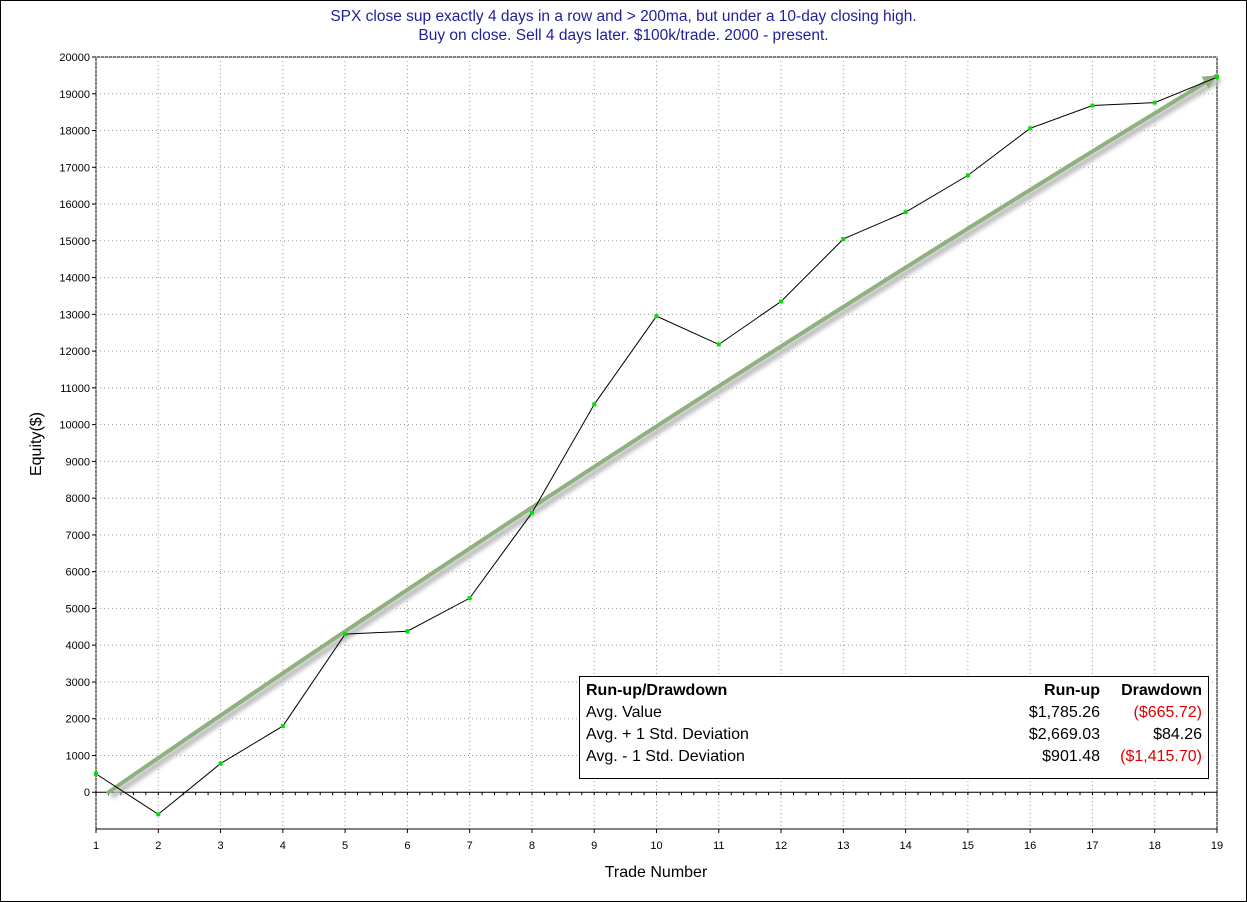 The height and width of the screenshot is (902, 1247). I want to click on y-tick-label: 9000, so click(78, 462).